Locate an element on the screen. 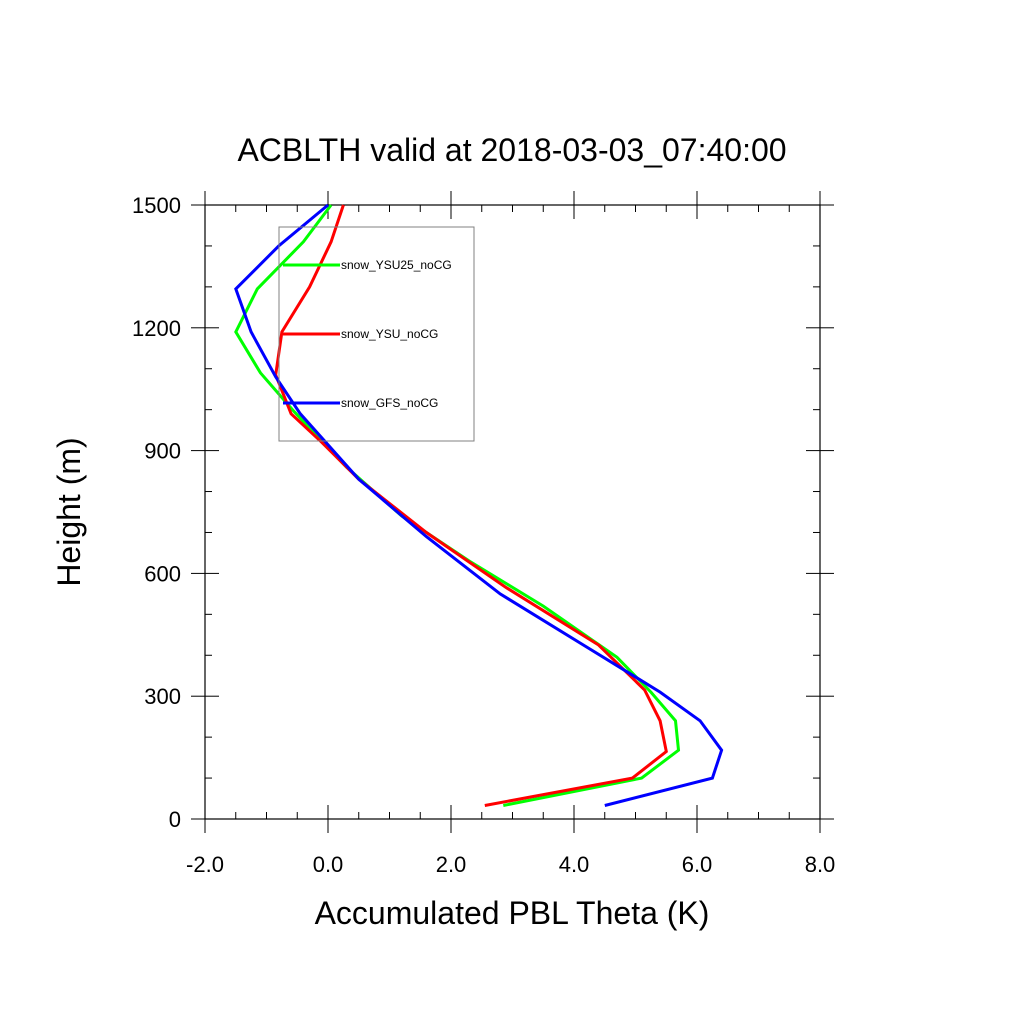 Image resolution: width=1024 pixels, height=1024 pixels. x-axis-label: Accumulated PBL Theta (K) is located at coordinates (512, 913).